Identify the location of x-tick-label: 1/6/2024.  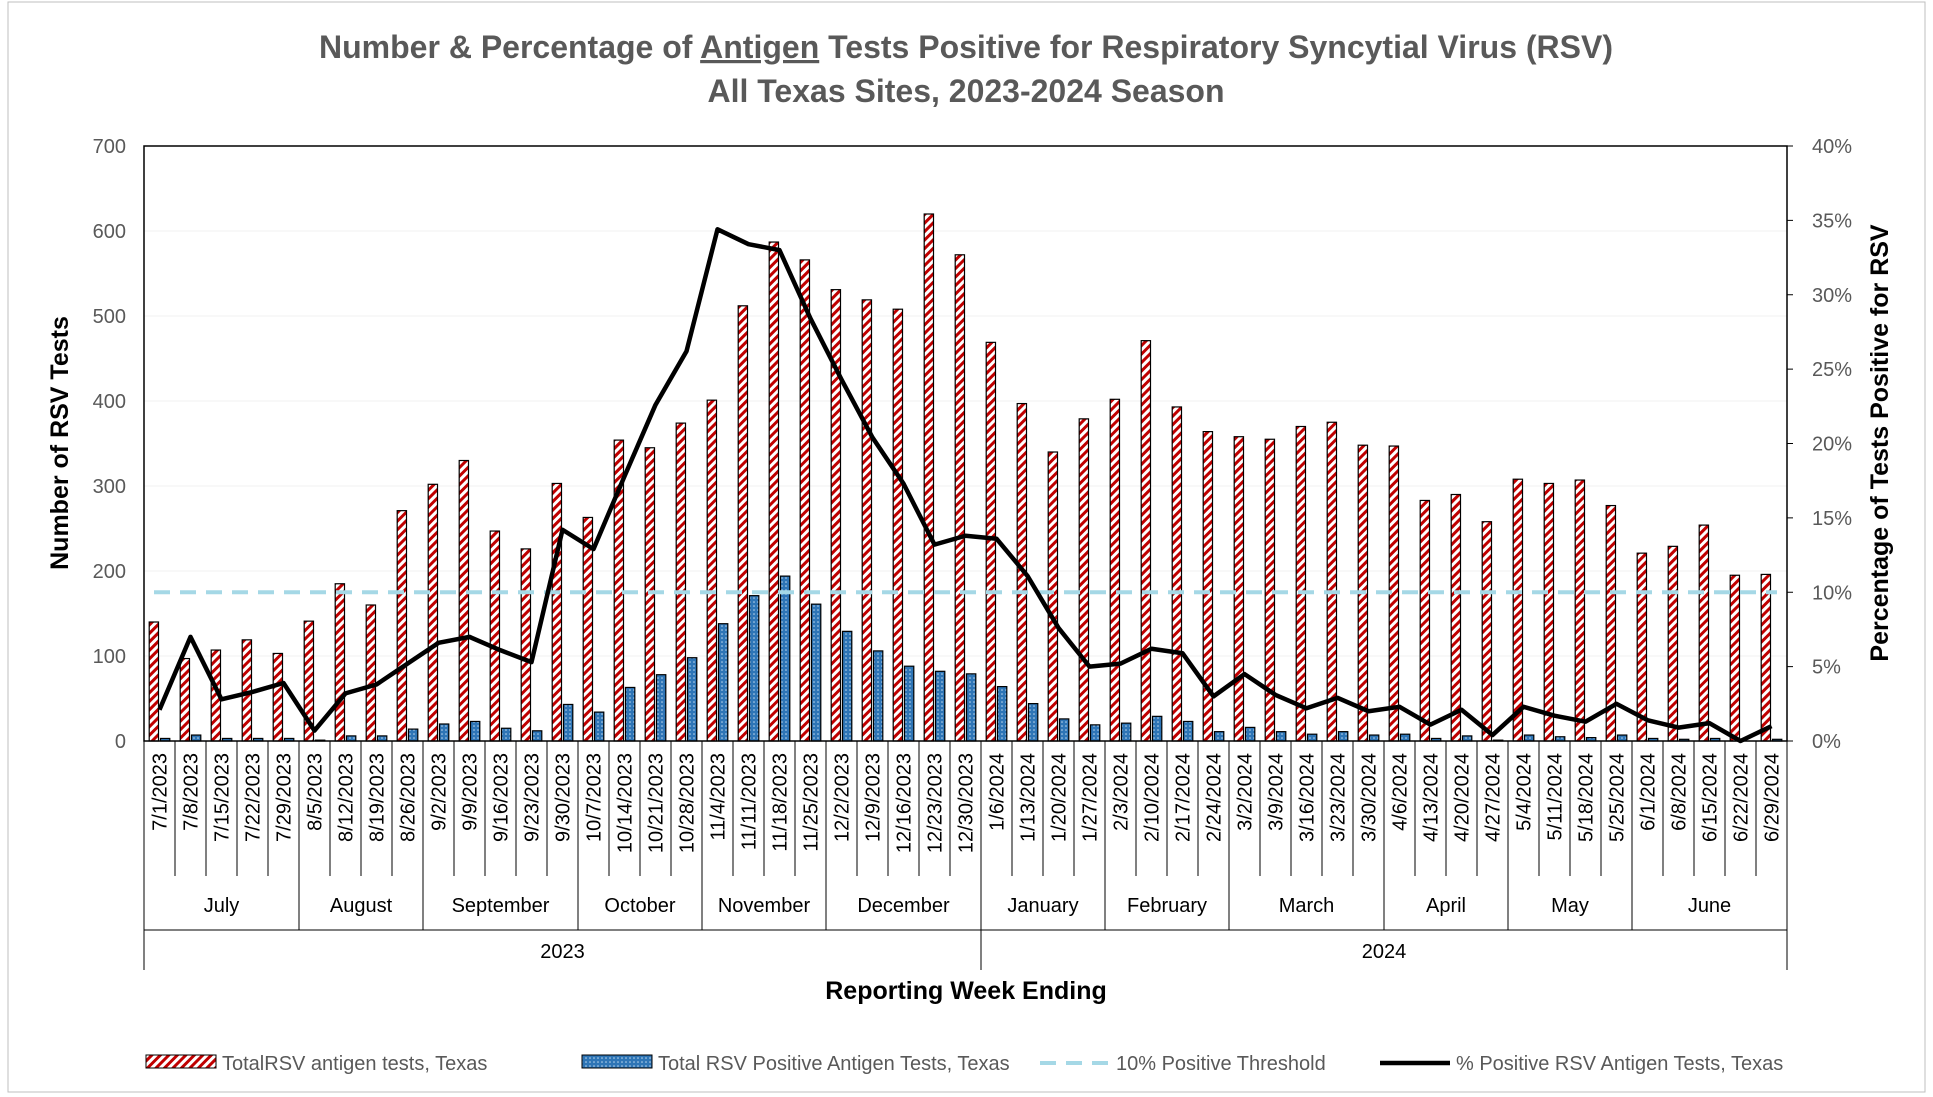
(998, 792).